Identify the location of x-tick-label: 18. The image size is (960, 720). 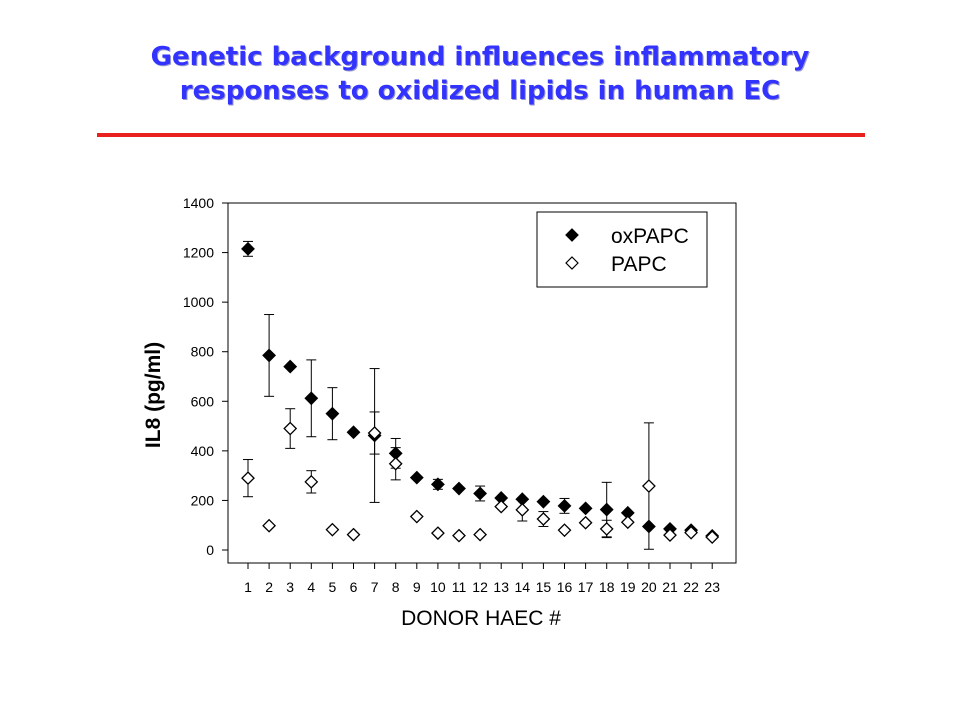
(607, 587).